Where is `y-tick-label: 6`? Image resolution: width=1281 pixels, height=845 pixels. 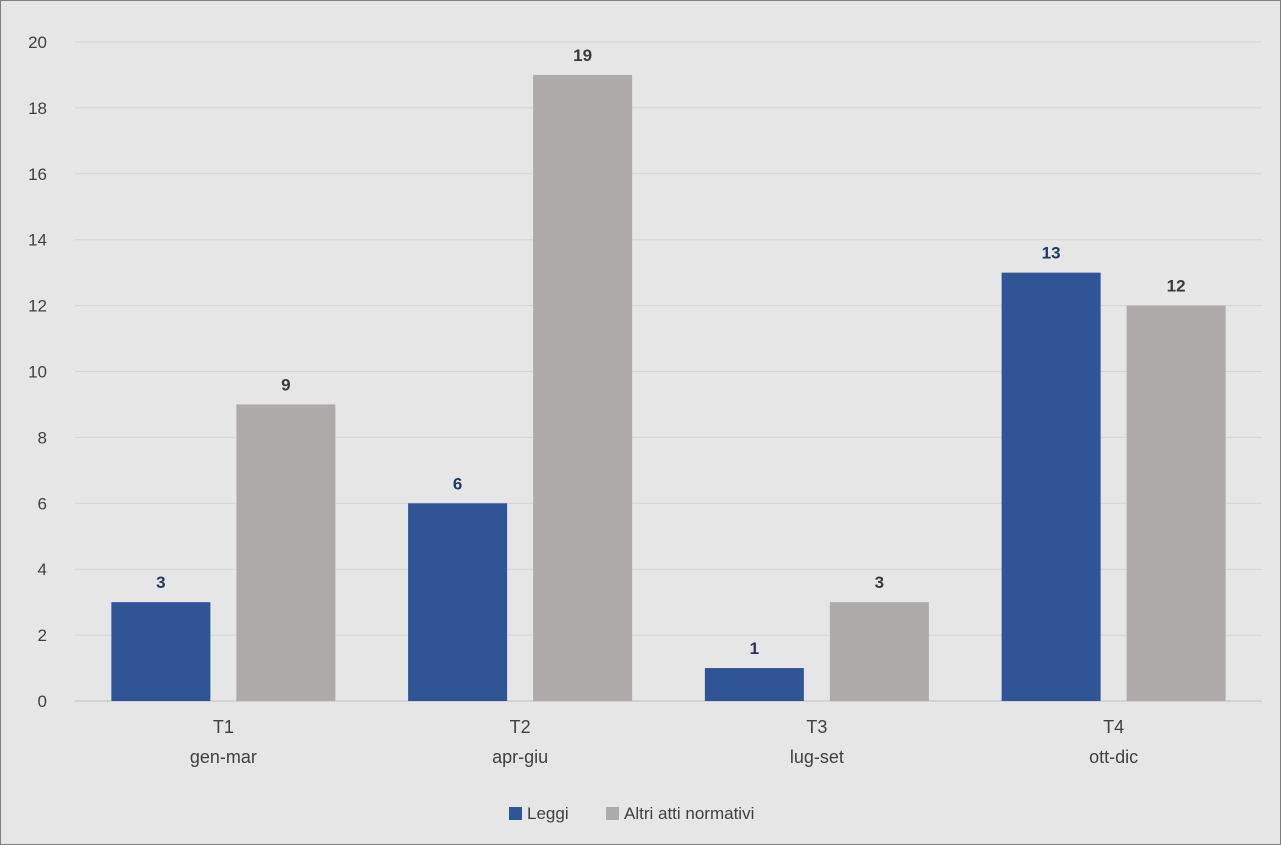 y-tick-label: 6 is located at coordinates (42, 503).